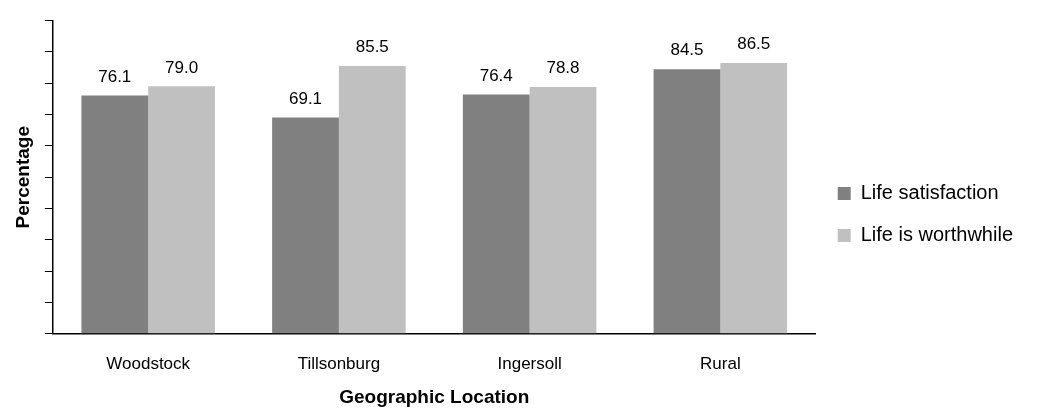 The width and height of the screenshot is (1041, 417). I want to click on data-label: 76.4, so click(496, 75).